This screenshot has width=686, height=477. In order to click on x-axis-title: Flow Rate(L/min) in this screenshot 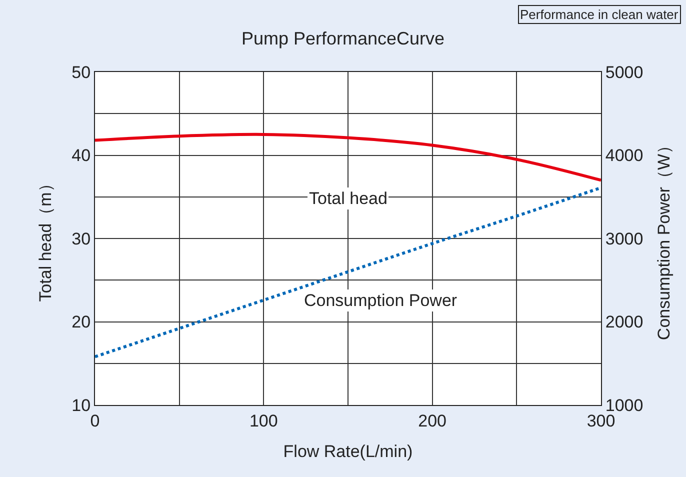, I will do `click(348, 451)`.